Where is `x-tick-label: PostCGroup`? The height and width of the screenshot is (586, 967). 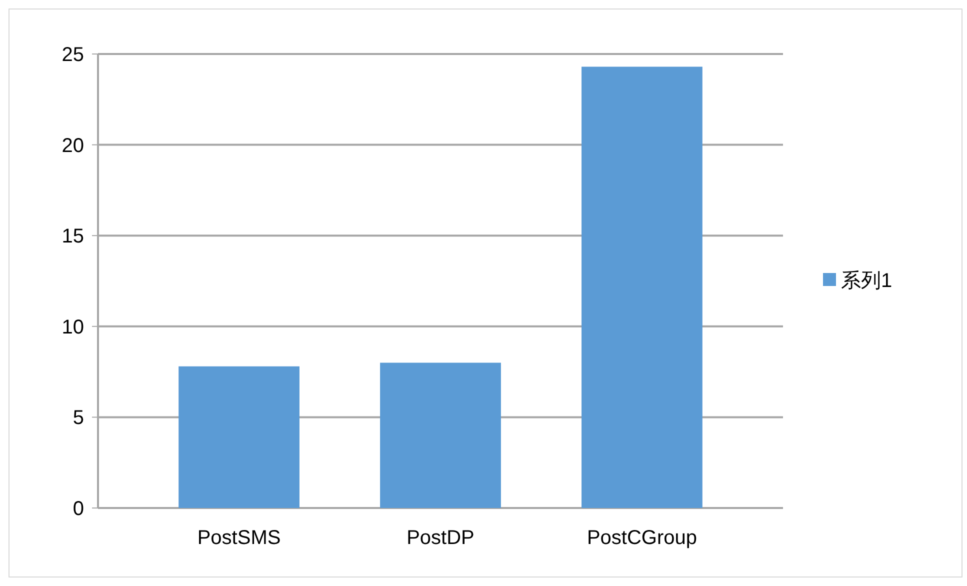 x-tick-label: PostCGroup is located at coordinates (641, 538).